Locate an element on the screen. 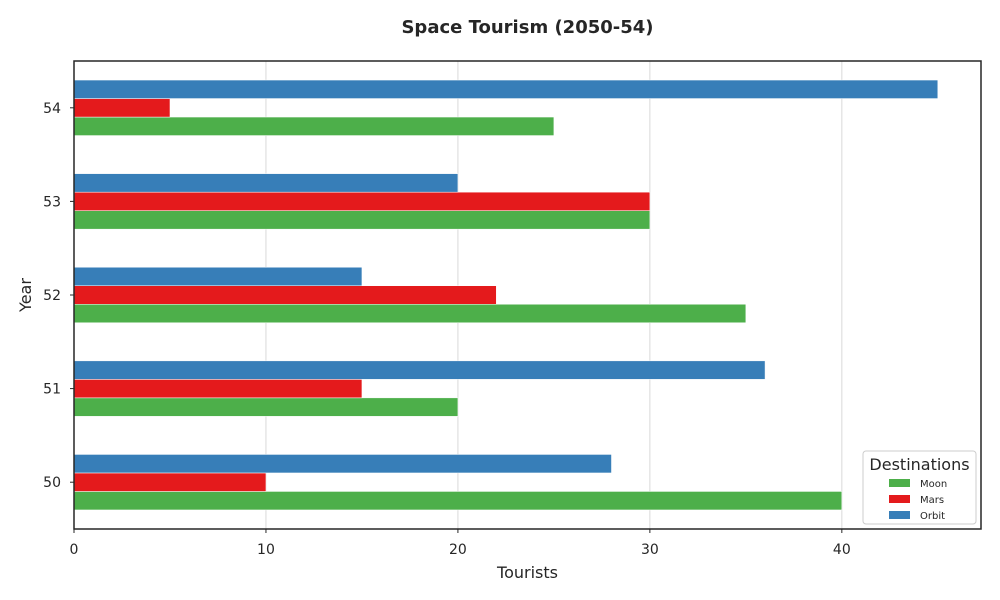 The width and height of the screenshot is (1000, 600). legend-label-moon: Moon is located at coordinates (933, 484).